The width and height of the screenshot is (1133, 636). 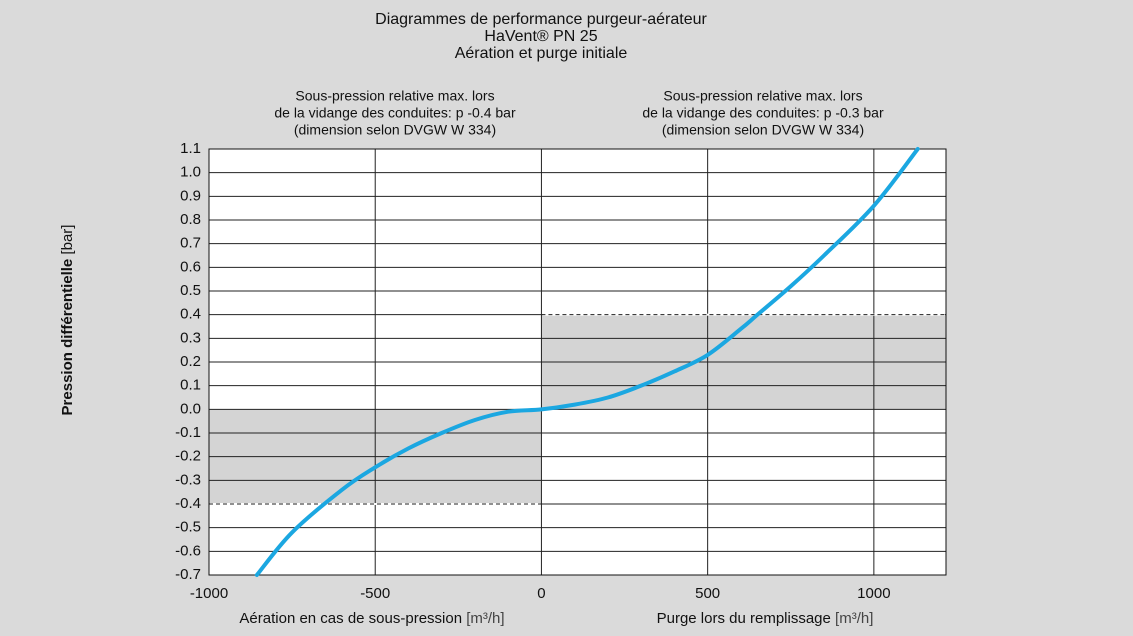 What do you see at coordinates (188, 432) in the screenshot?
I see `y-tick-label: -0.1` at bounding box center [188, 432].